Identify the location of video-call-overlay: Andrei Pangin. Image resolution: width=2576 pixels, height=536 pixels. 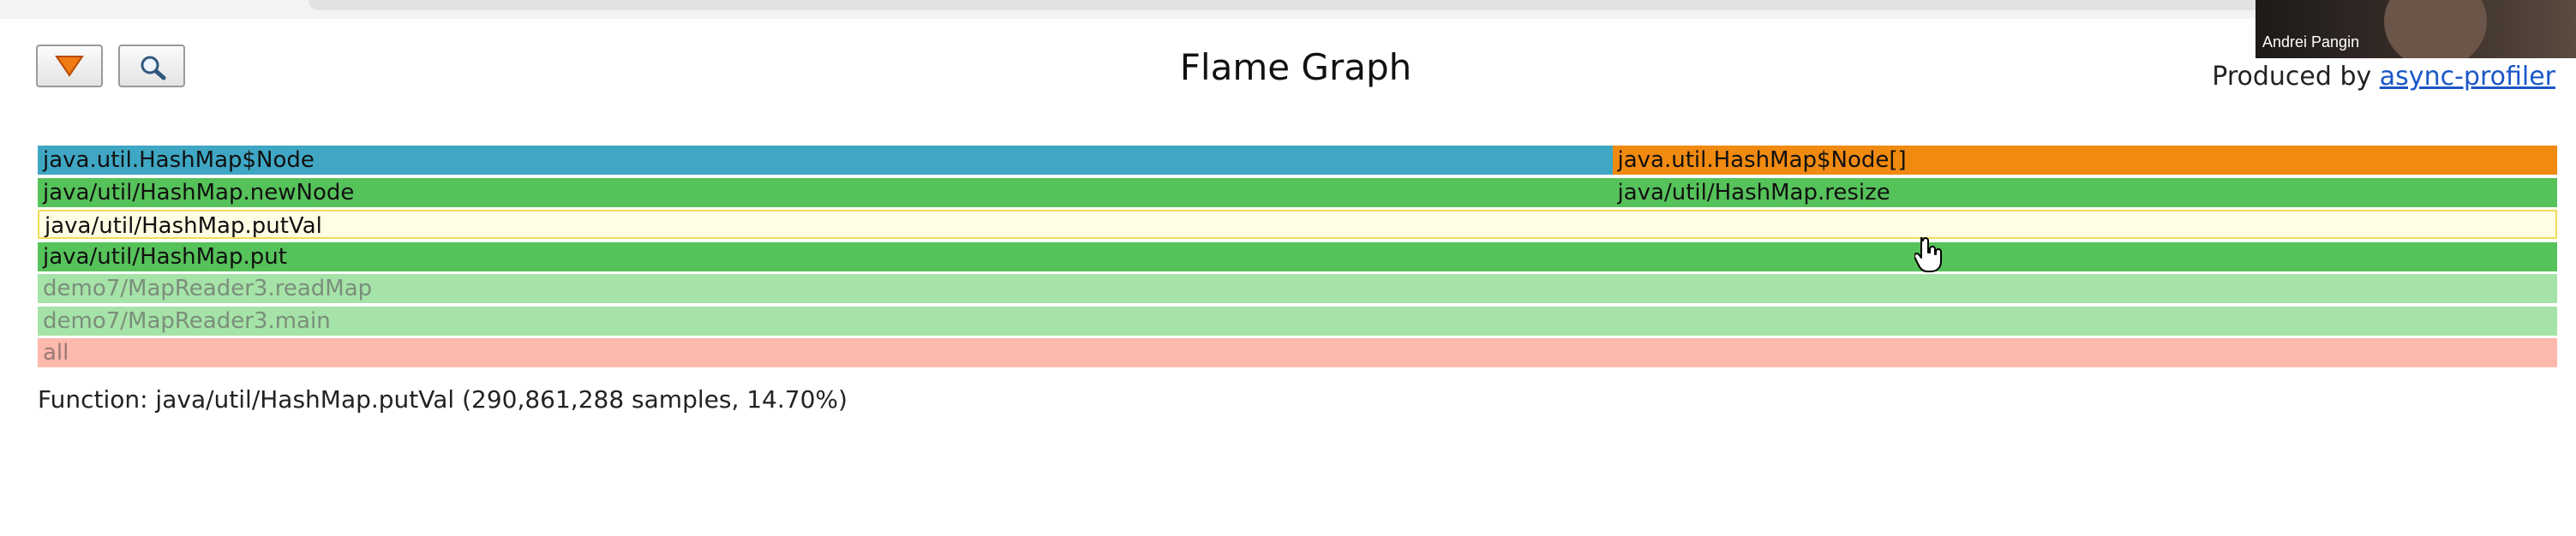
(2415, 29).